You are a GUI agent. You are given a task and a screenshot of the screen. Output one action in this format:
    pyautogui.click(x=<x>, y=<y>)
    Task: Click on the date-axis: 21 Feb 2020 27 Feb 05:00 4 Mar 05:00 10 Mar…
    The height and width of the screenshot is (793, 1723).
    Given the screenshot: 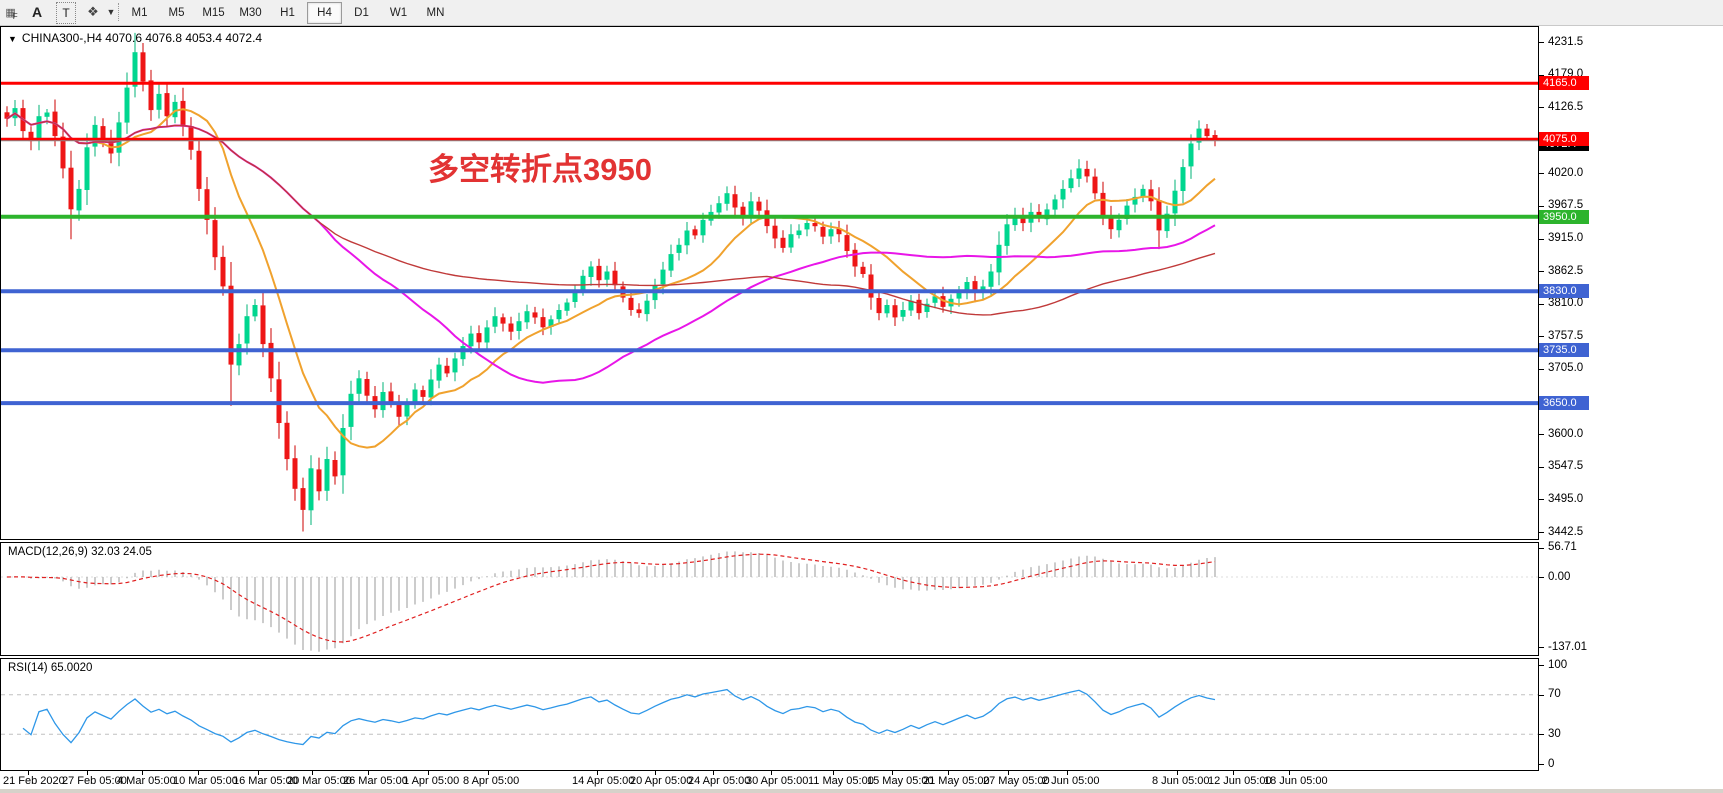 What is the action you would take?
    pyautogui.click(x=769, y=780)
    